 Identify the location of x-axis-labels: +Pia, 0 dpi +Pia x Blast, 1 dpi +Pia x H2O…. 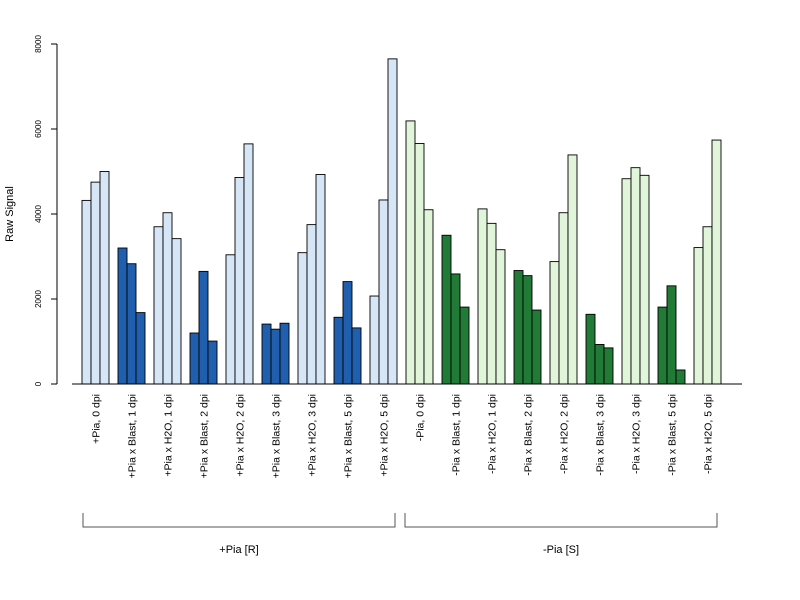
(403, 436).